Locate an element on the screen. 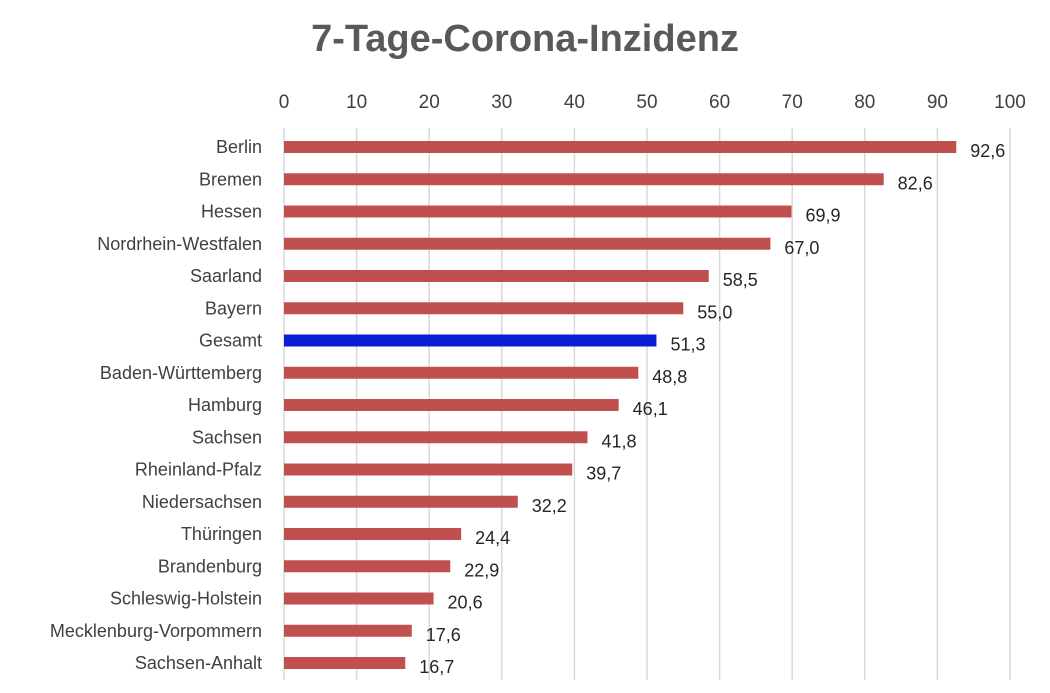  category-label: Hessen is located at coordinates (231, 212).